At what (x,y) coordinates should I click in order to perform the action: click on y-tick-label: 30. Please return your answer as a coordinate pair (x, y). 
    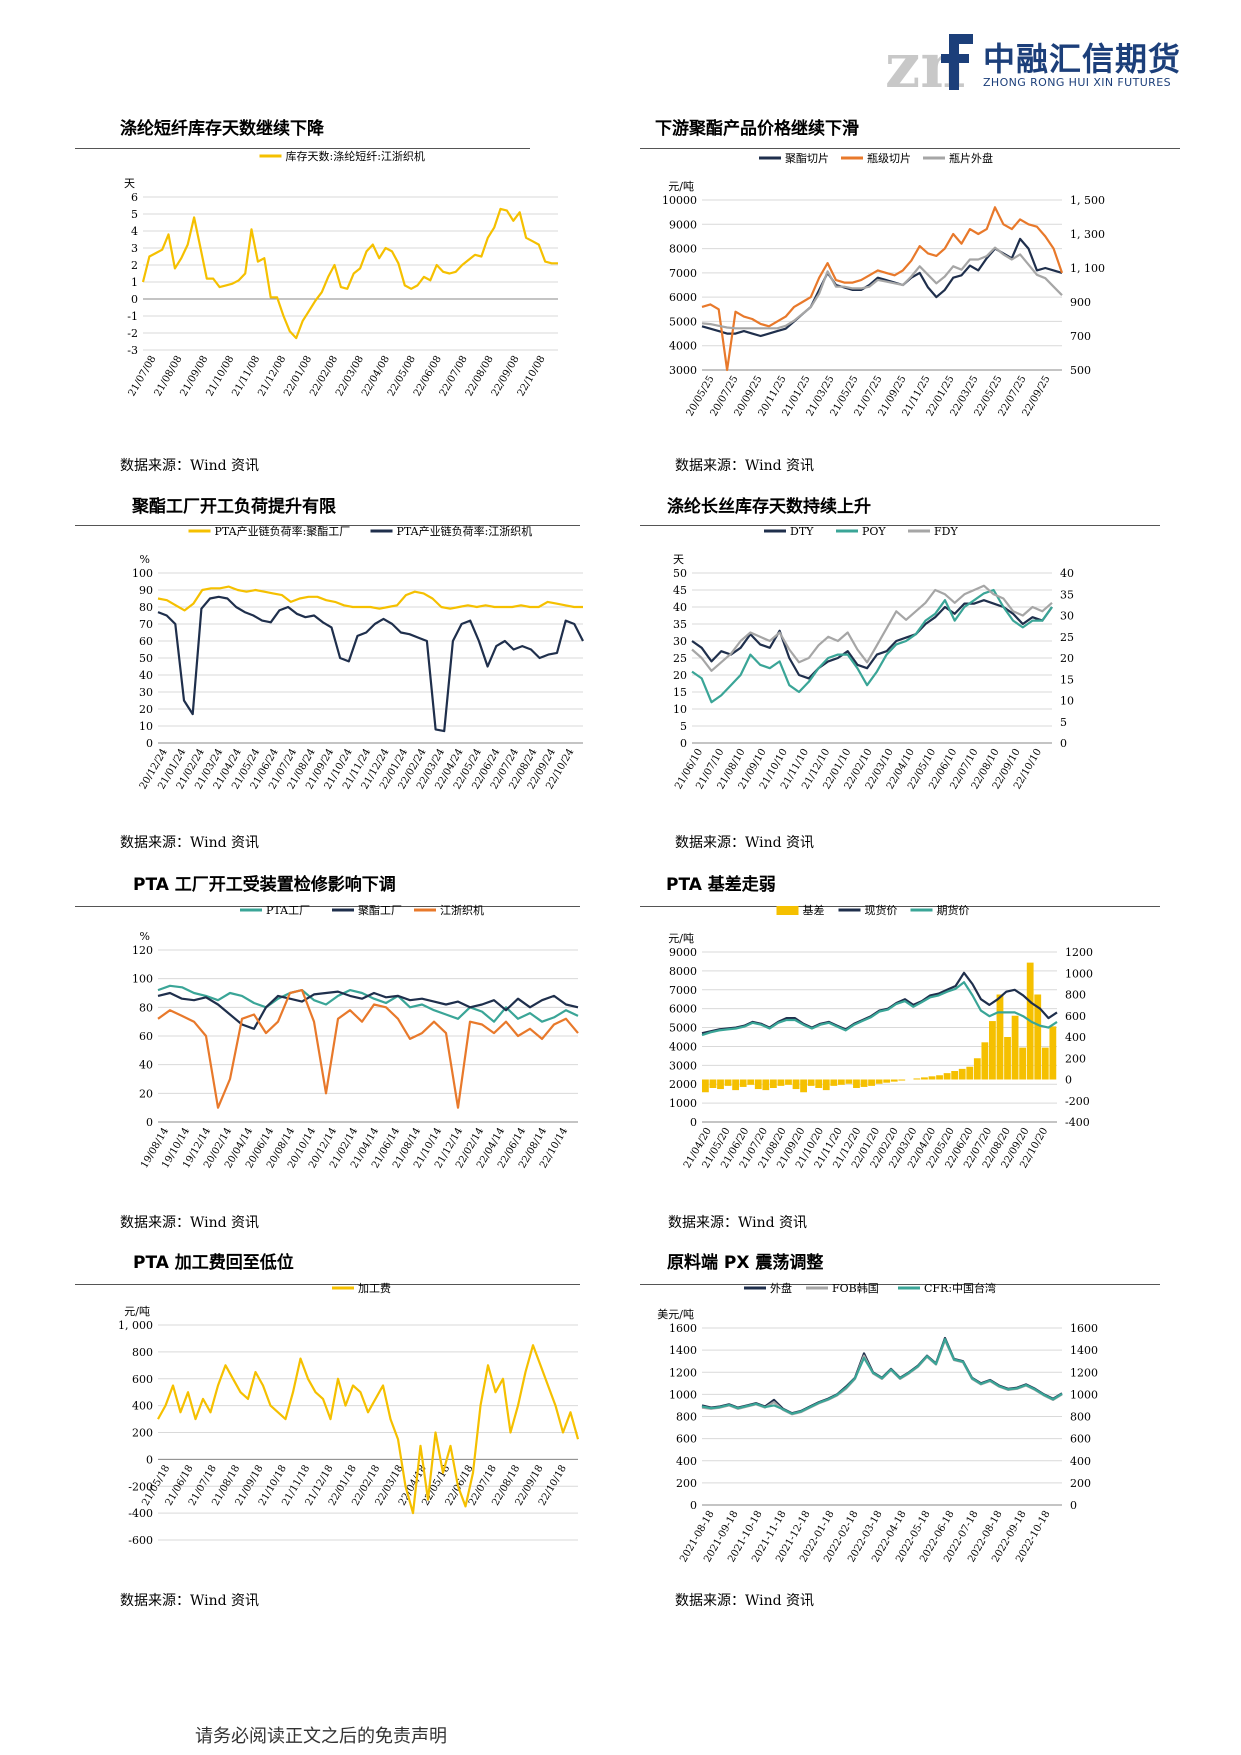
    Looking at the image, I should click on (680, 641).